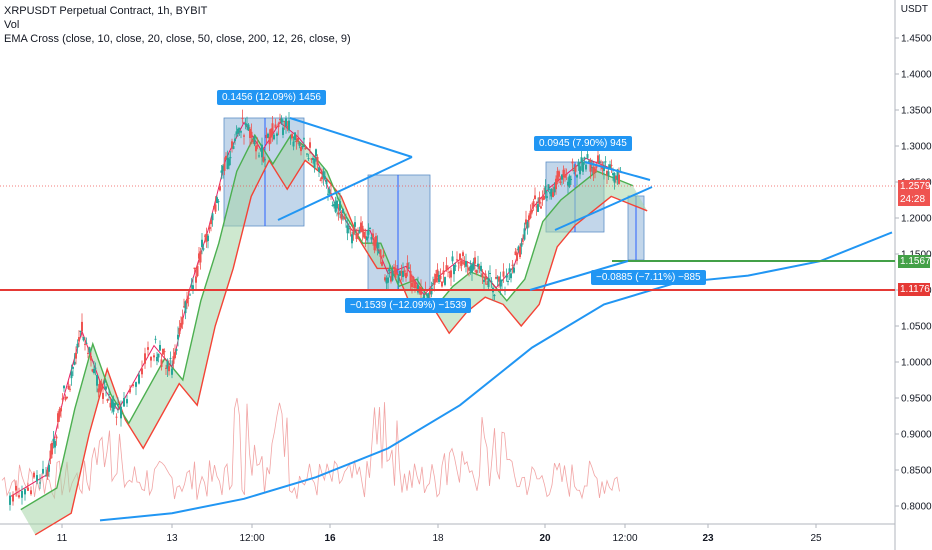  What do you see at coordinates (172, 538) in the screenshot?
I see `x-tick-label-1: 13` at bounding box center [172, 538].